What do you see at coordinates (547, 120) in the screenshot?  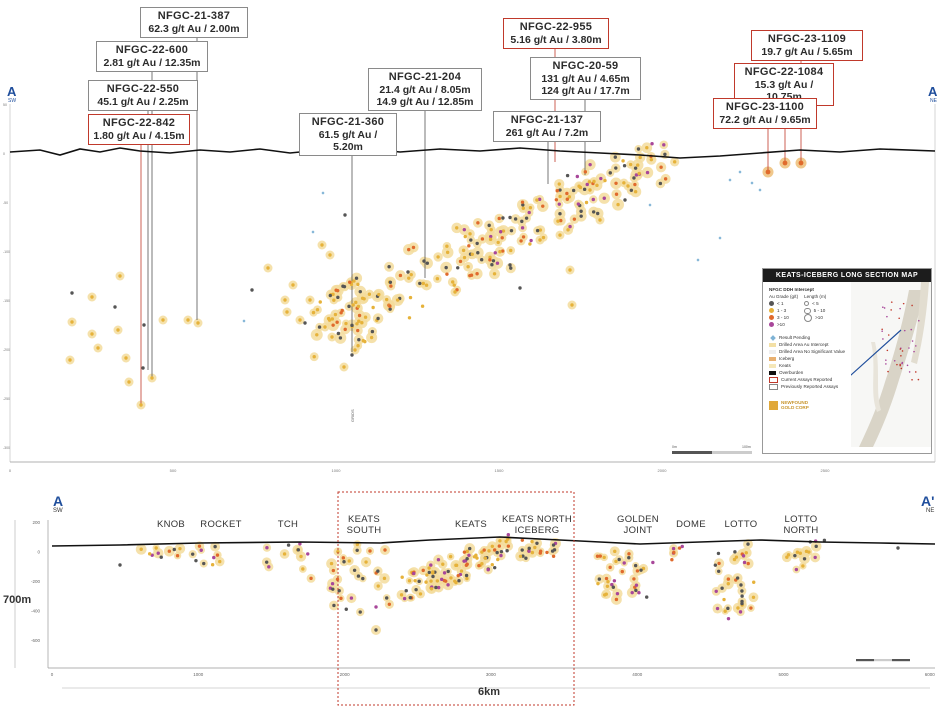 I see `callout-hole-id: NFGC-21-137` at bounding box center [547, 120].